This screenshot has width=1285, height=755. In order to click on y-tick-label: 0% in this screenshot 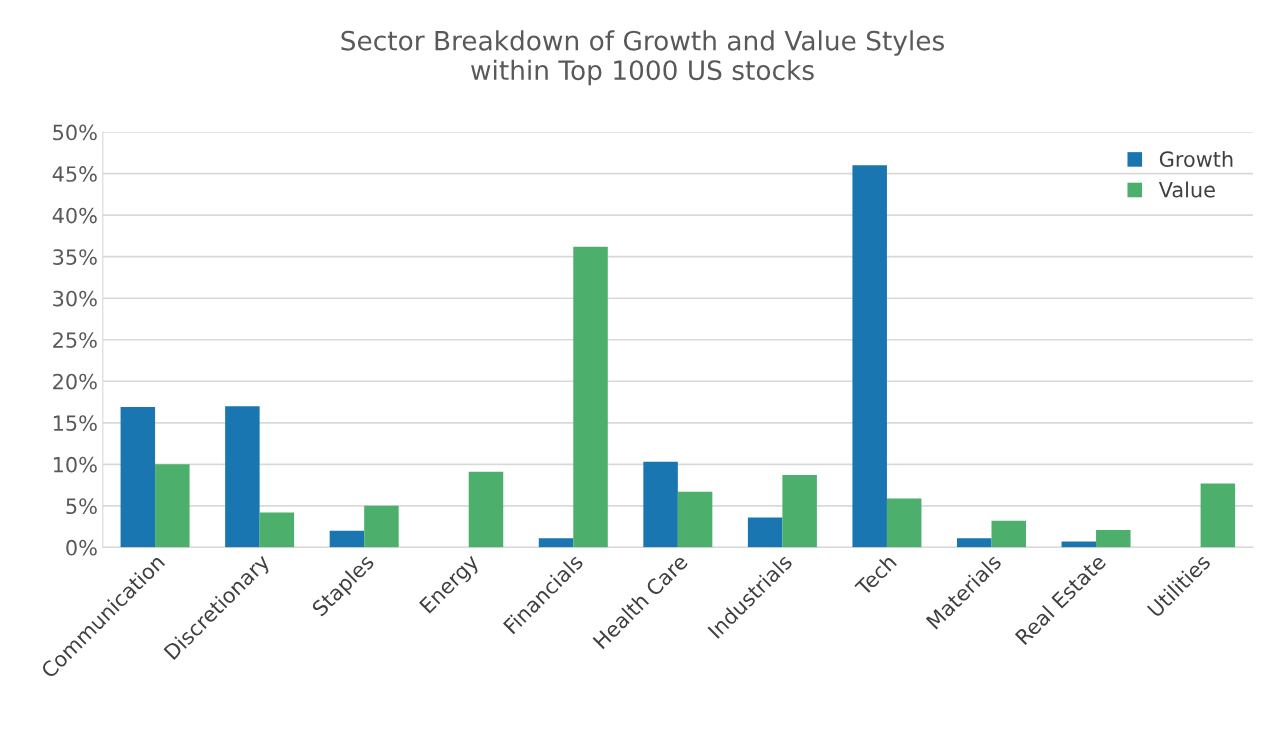, I will do `click(81, 547)`.